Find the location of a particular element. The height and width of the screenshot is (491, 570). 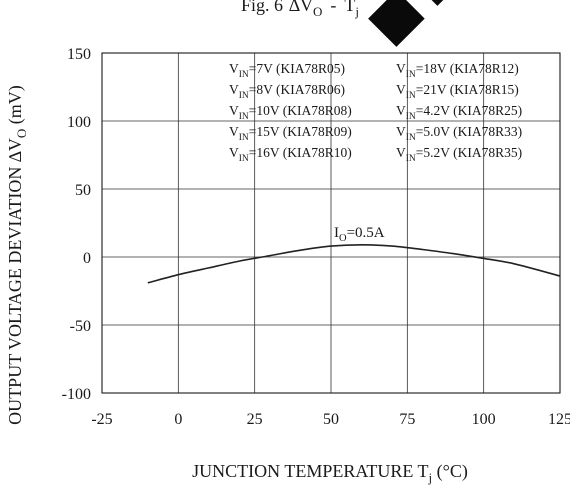

x-tick-label: 50 is located at coordinates (331, 419).